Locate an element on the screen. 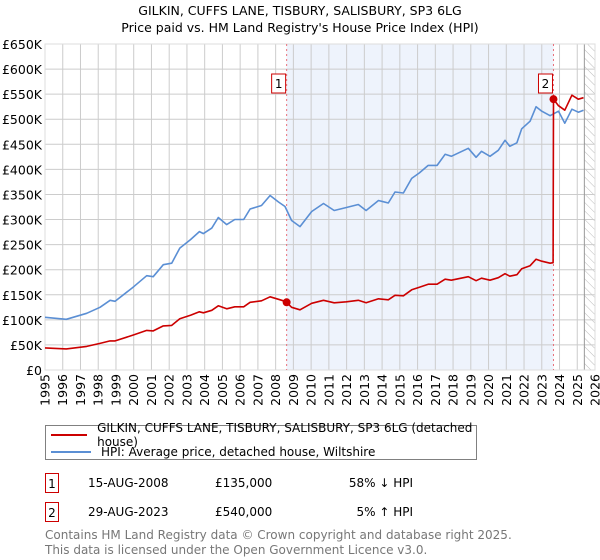  x-tick-label: 2012 is located at coordinates (346, 390).